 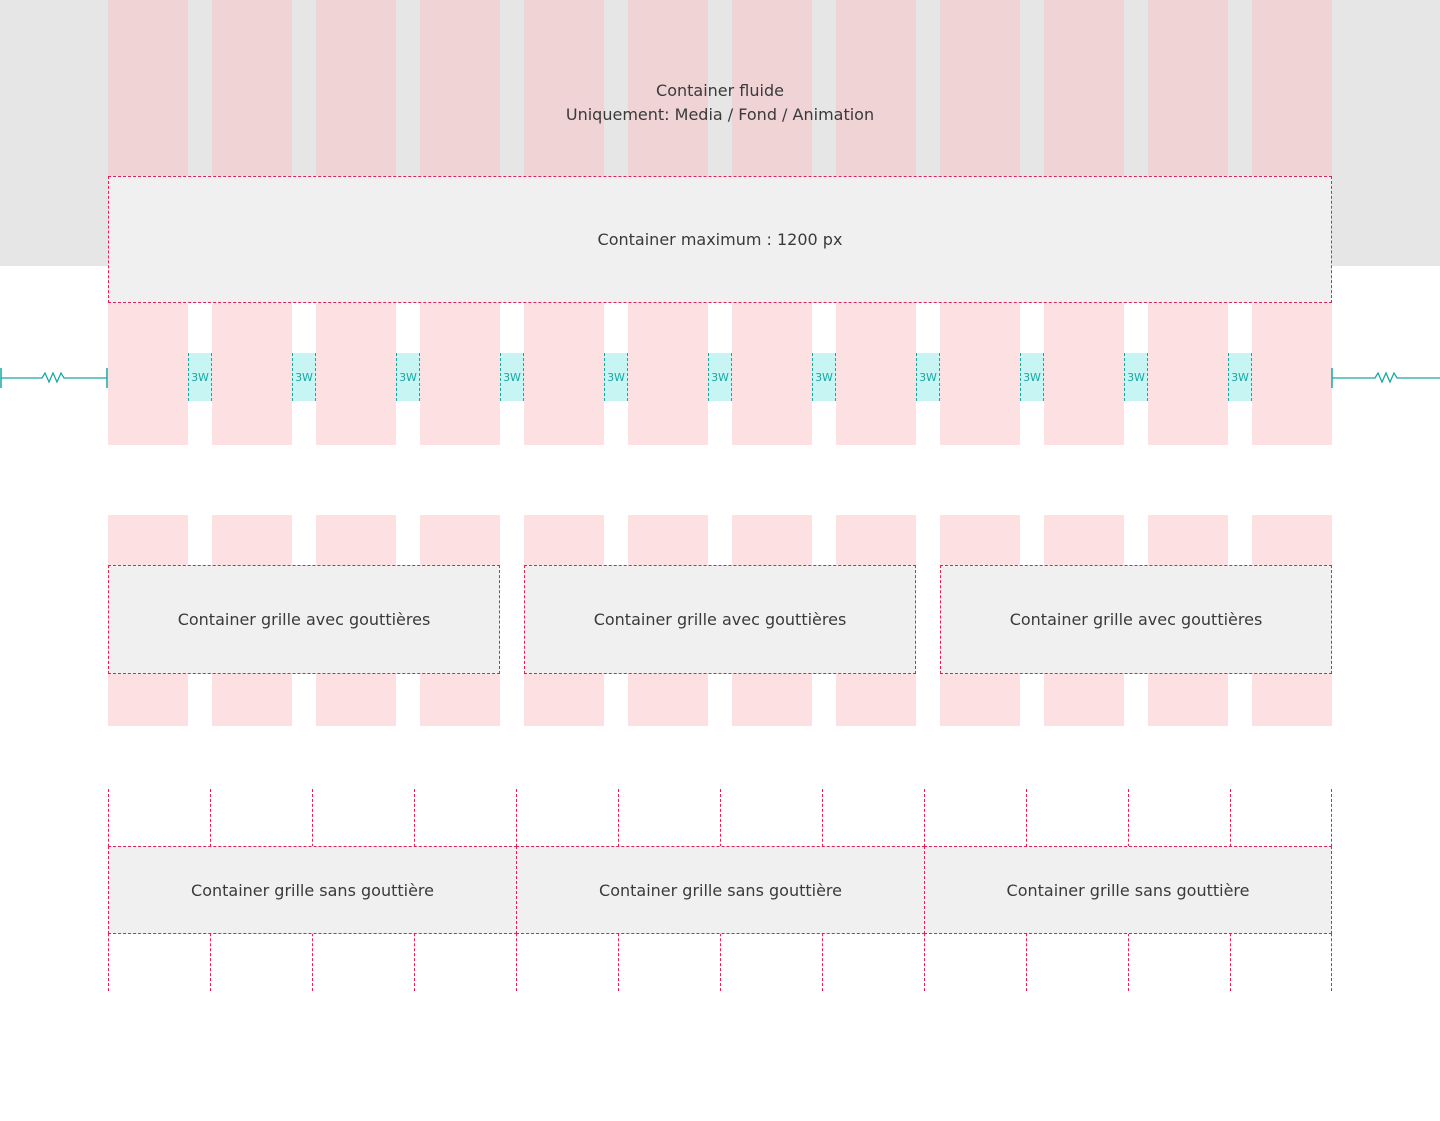 I want to click on gutter-marker-2: 3W, so click(x=304, y=377).